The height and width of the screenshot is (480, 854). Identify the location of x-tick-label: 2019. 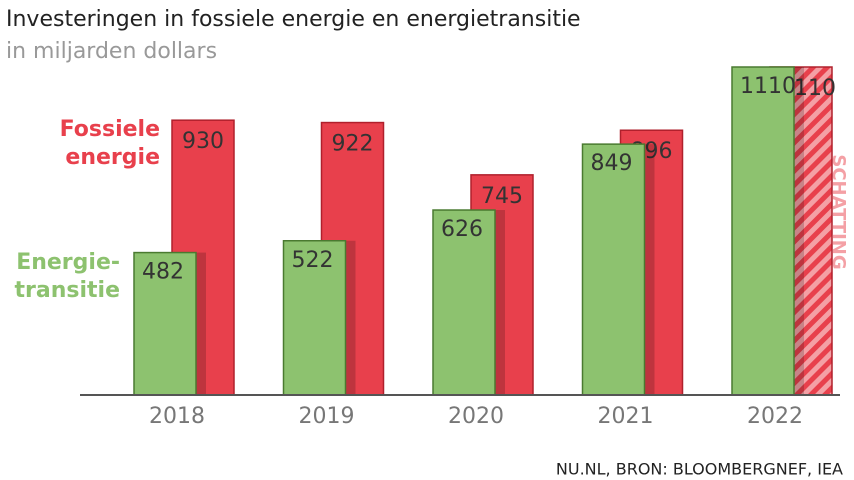
(327, 416).